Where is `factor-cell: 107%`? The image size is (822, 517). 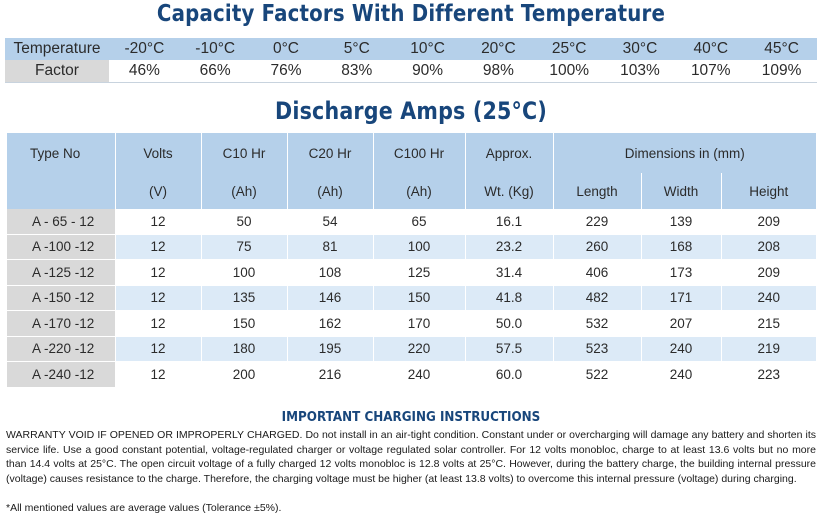
factor-cell: 107% is located at coordinates (711, 71).